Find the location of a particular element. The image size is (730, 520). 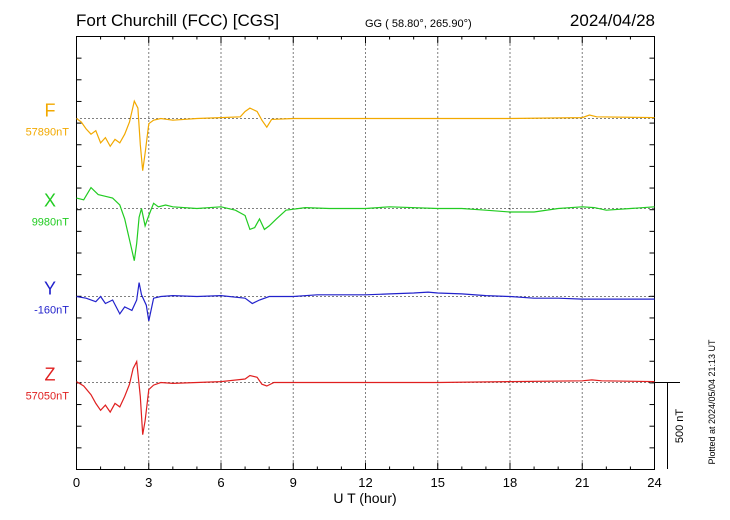

x-tick-label: 3 is located at coordinates (148, 482).